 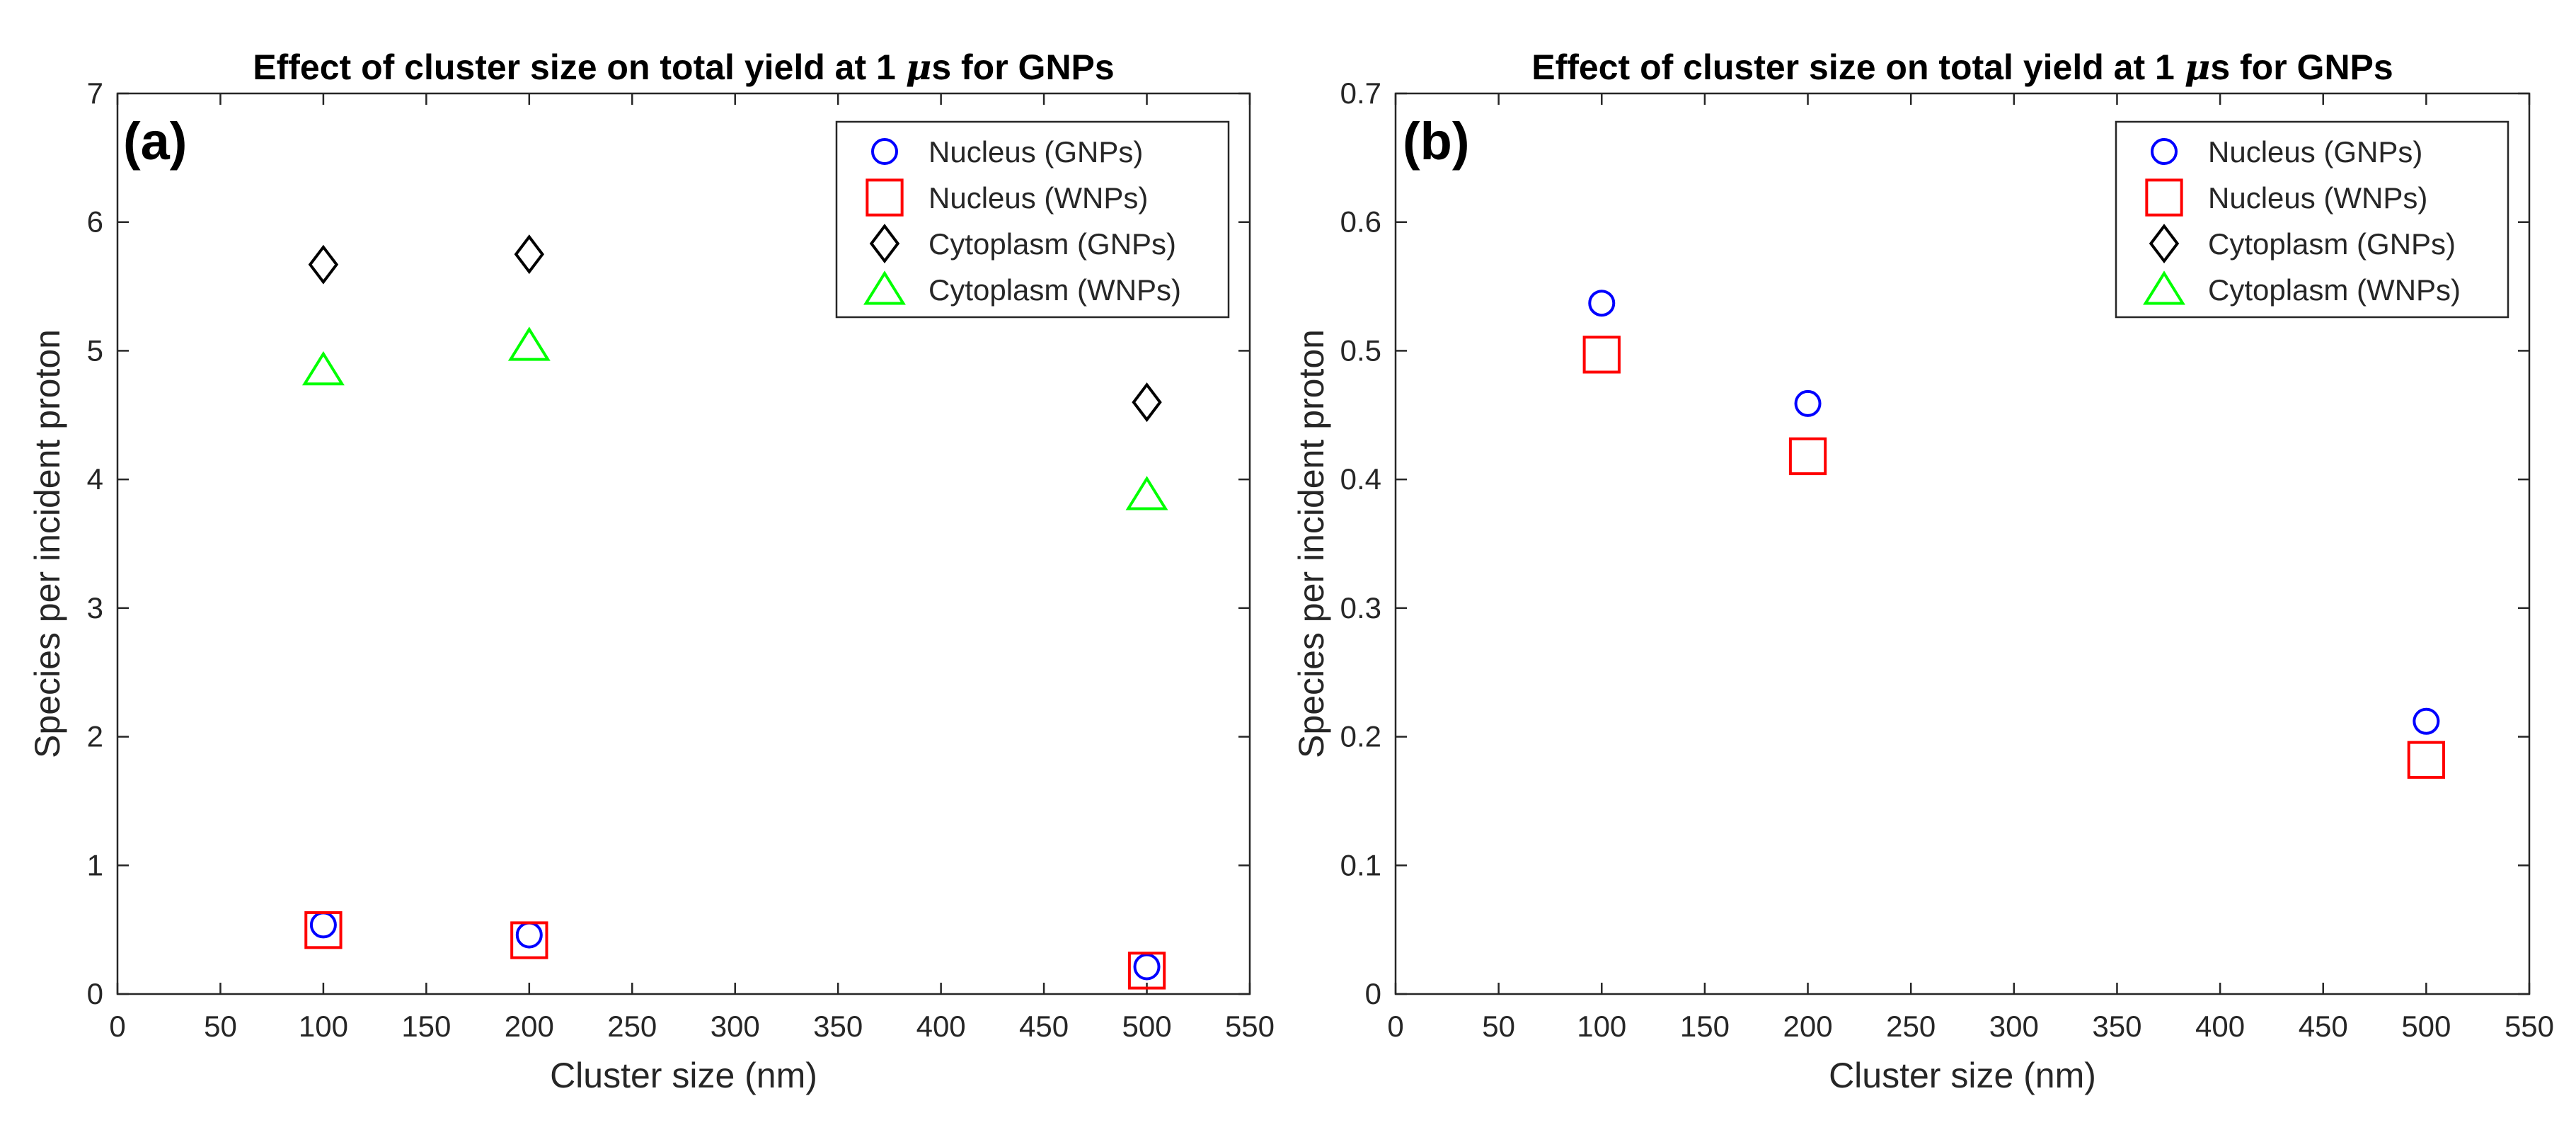 What do you see at coordinates (95, 607) in the screenshot?
I see `y-tick-label: 3` at bounding box center [95, 607].